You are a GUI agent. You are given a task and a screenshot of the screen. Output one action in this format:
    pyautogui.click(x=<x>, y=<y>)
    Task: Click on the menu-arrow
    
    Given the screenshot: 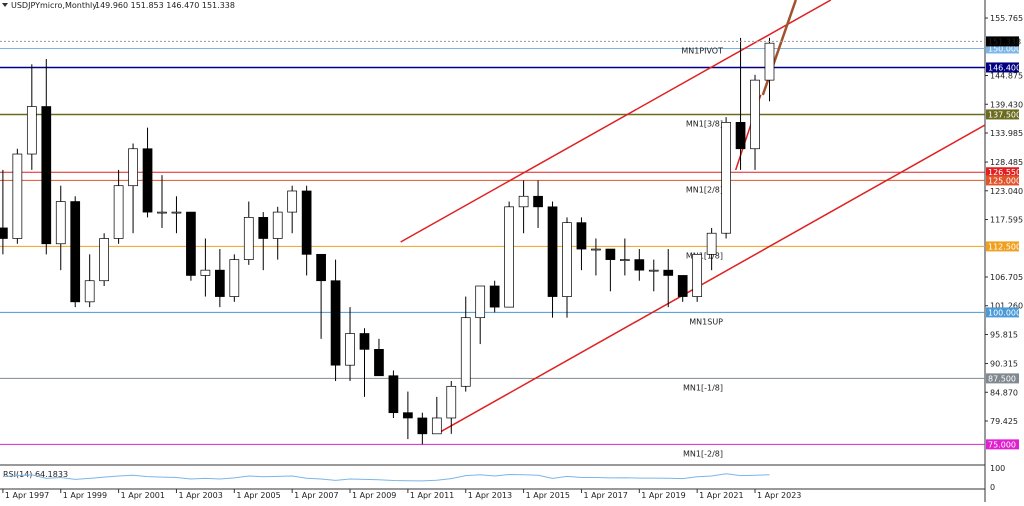 What is the action you would take?
    pyautogui.click(x=5, y=5)
    